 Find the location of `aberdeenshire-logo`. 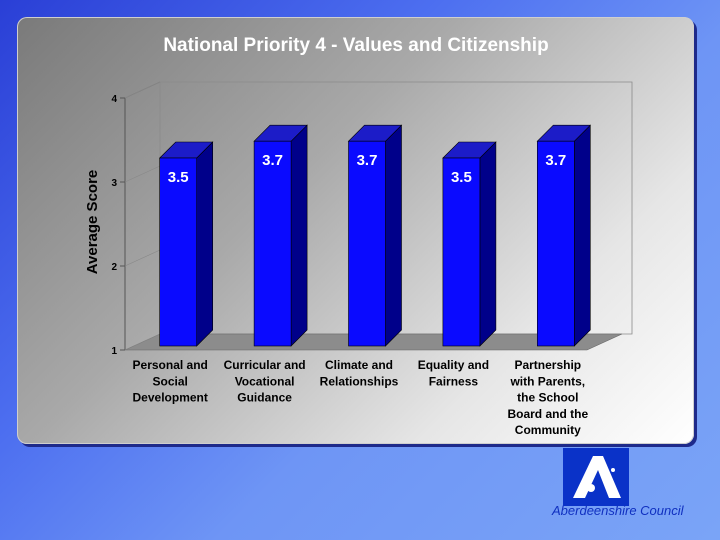

aberdeenshire-logo is located at coordinates (596, 477).